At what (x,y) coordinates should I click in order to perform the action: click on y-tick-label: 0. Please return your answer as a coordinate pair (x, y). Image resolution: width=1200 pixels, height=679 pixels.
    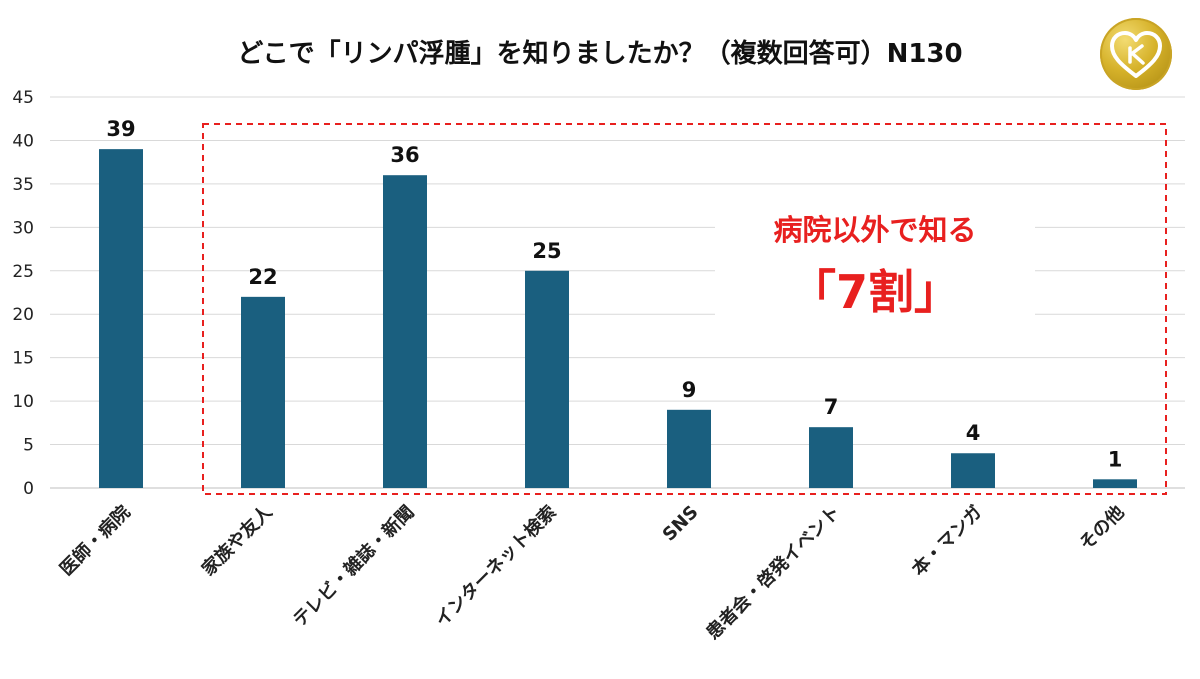
    Looking at the image, I should click on (28, 489).